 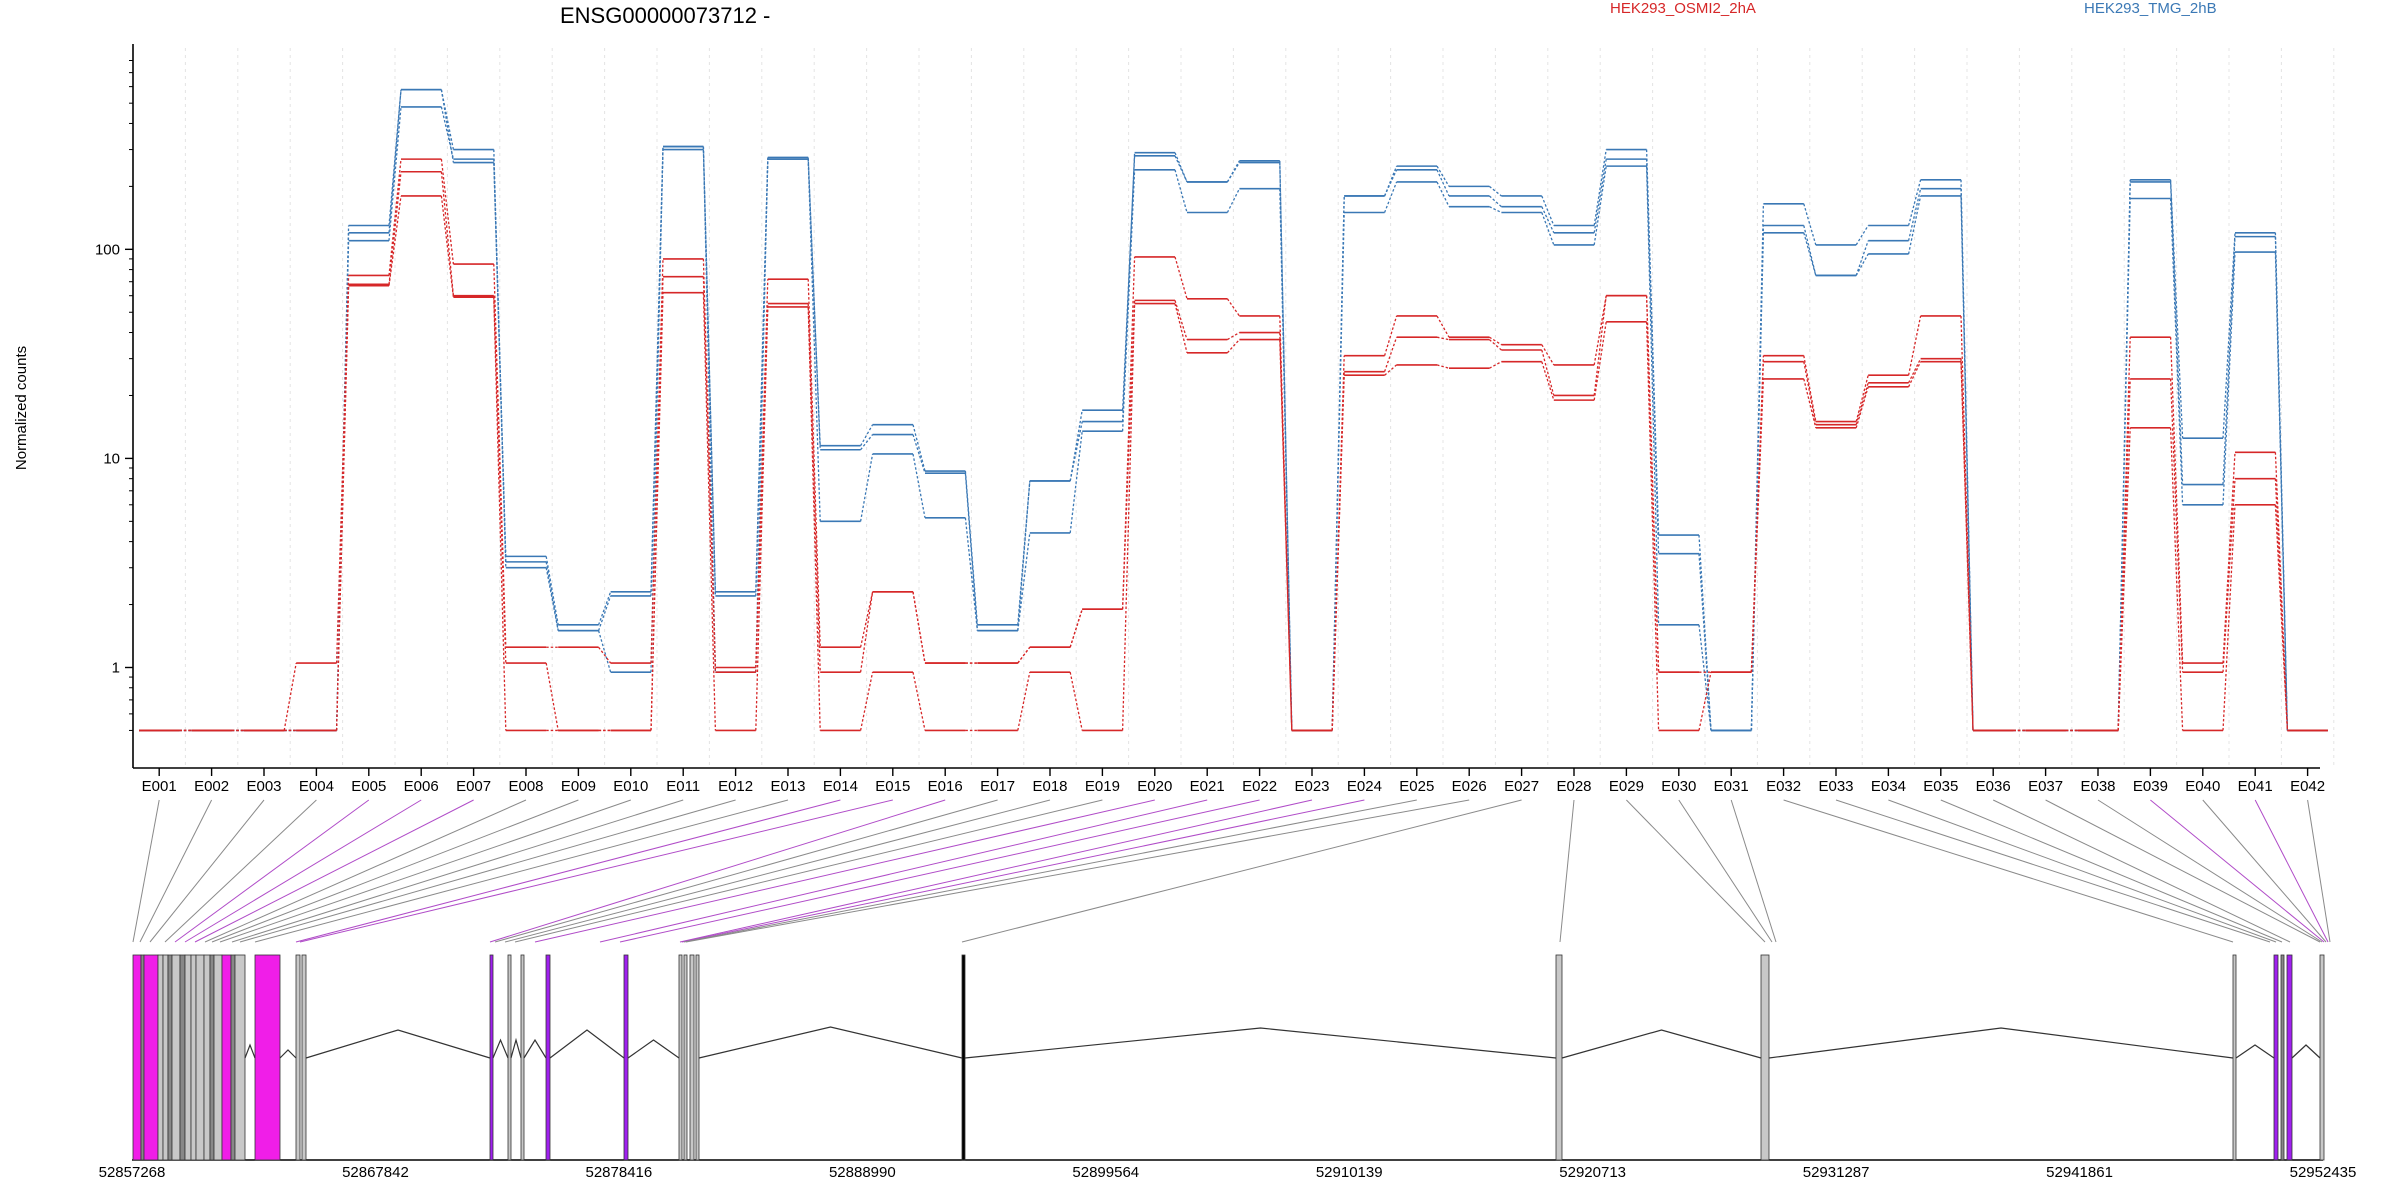 I want to click on x-tick-label: E036, so click(x=1993, y=786).